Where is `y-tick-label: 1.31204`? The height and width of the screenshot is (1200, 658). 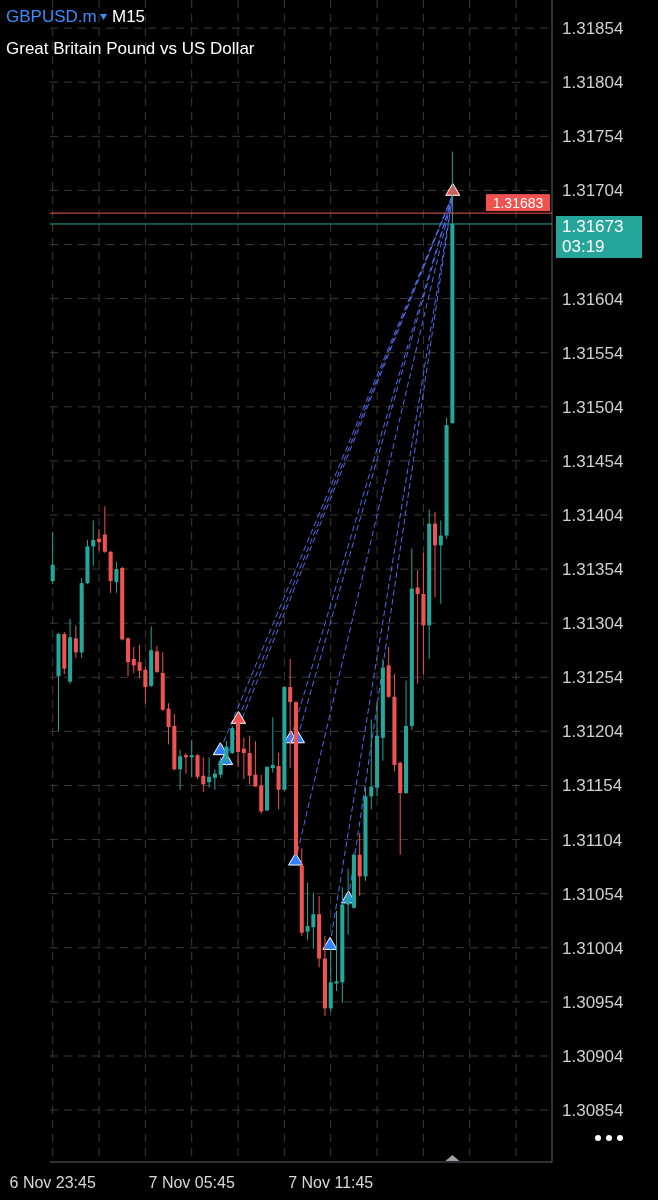 y-tick-label: 1.31204 is located at coordinates (593, 732).